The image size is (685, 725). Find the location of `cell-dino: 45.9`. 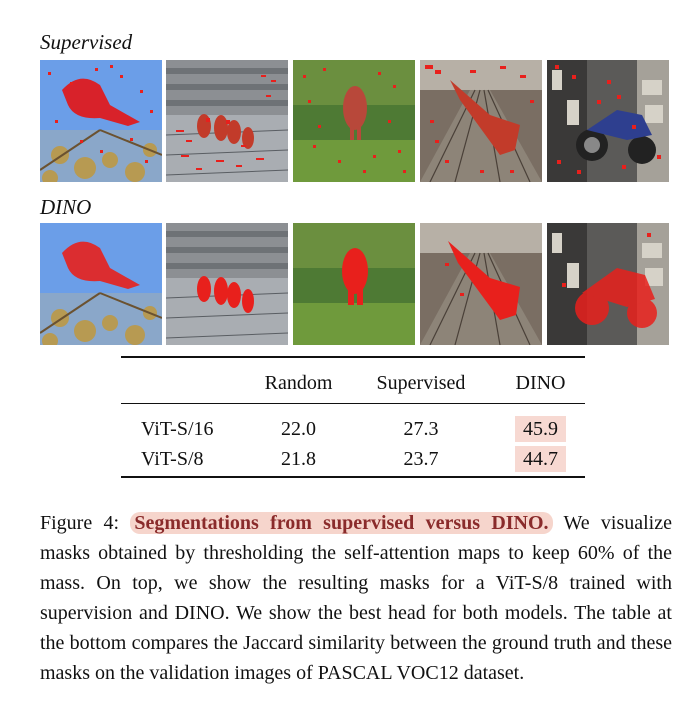

cell-dino: 45.9 is located at coordinates (540, 423).